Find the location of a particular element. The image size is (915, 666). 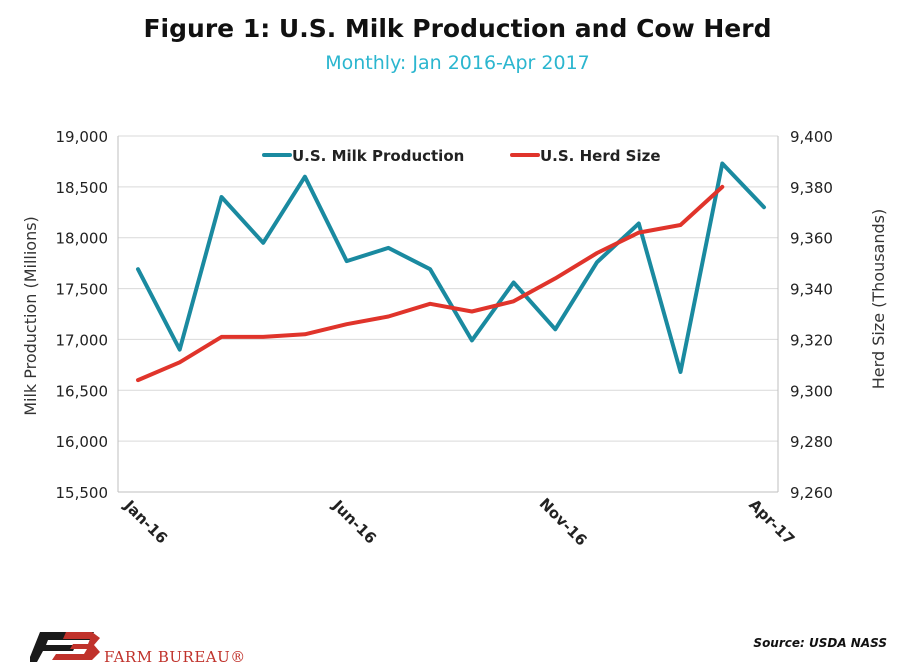

right-tick-label: 9,320 is located at coordinates (811, 340).